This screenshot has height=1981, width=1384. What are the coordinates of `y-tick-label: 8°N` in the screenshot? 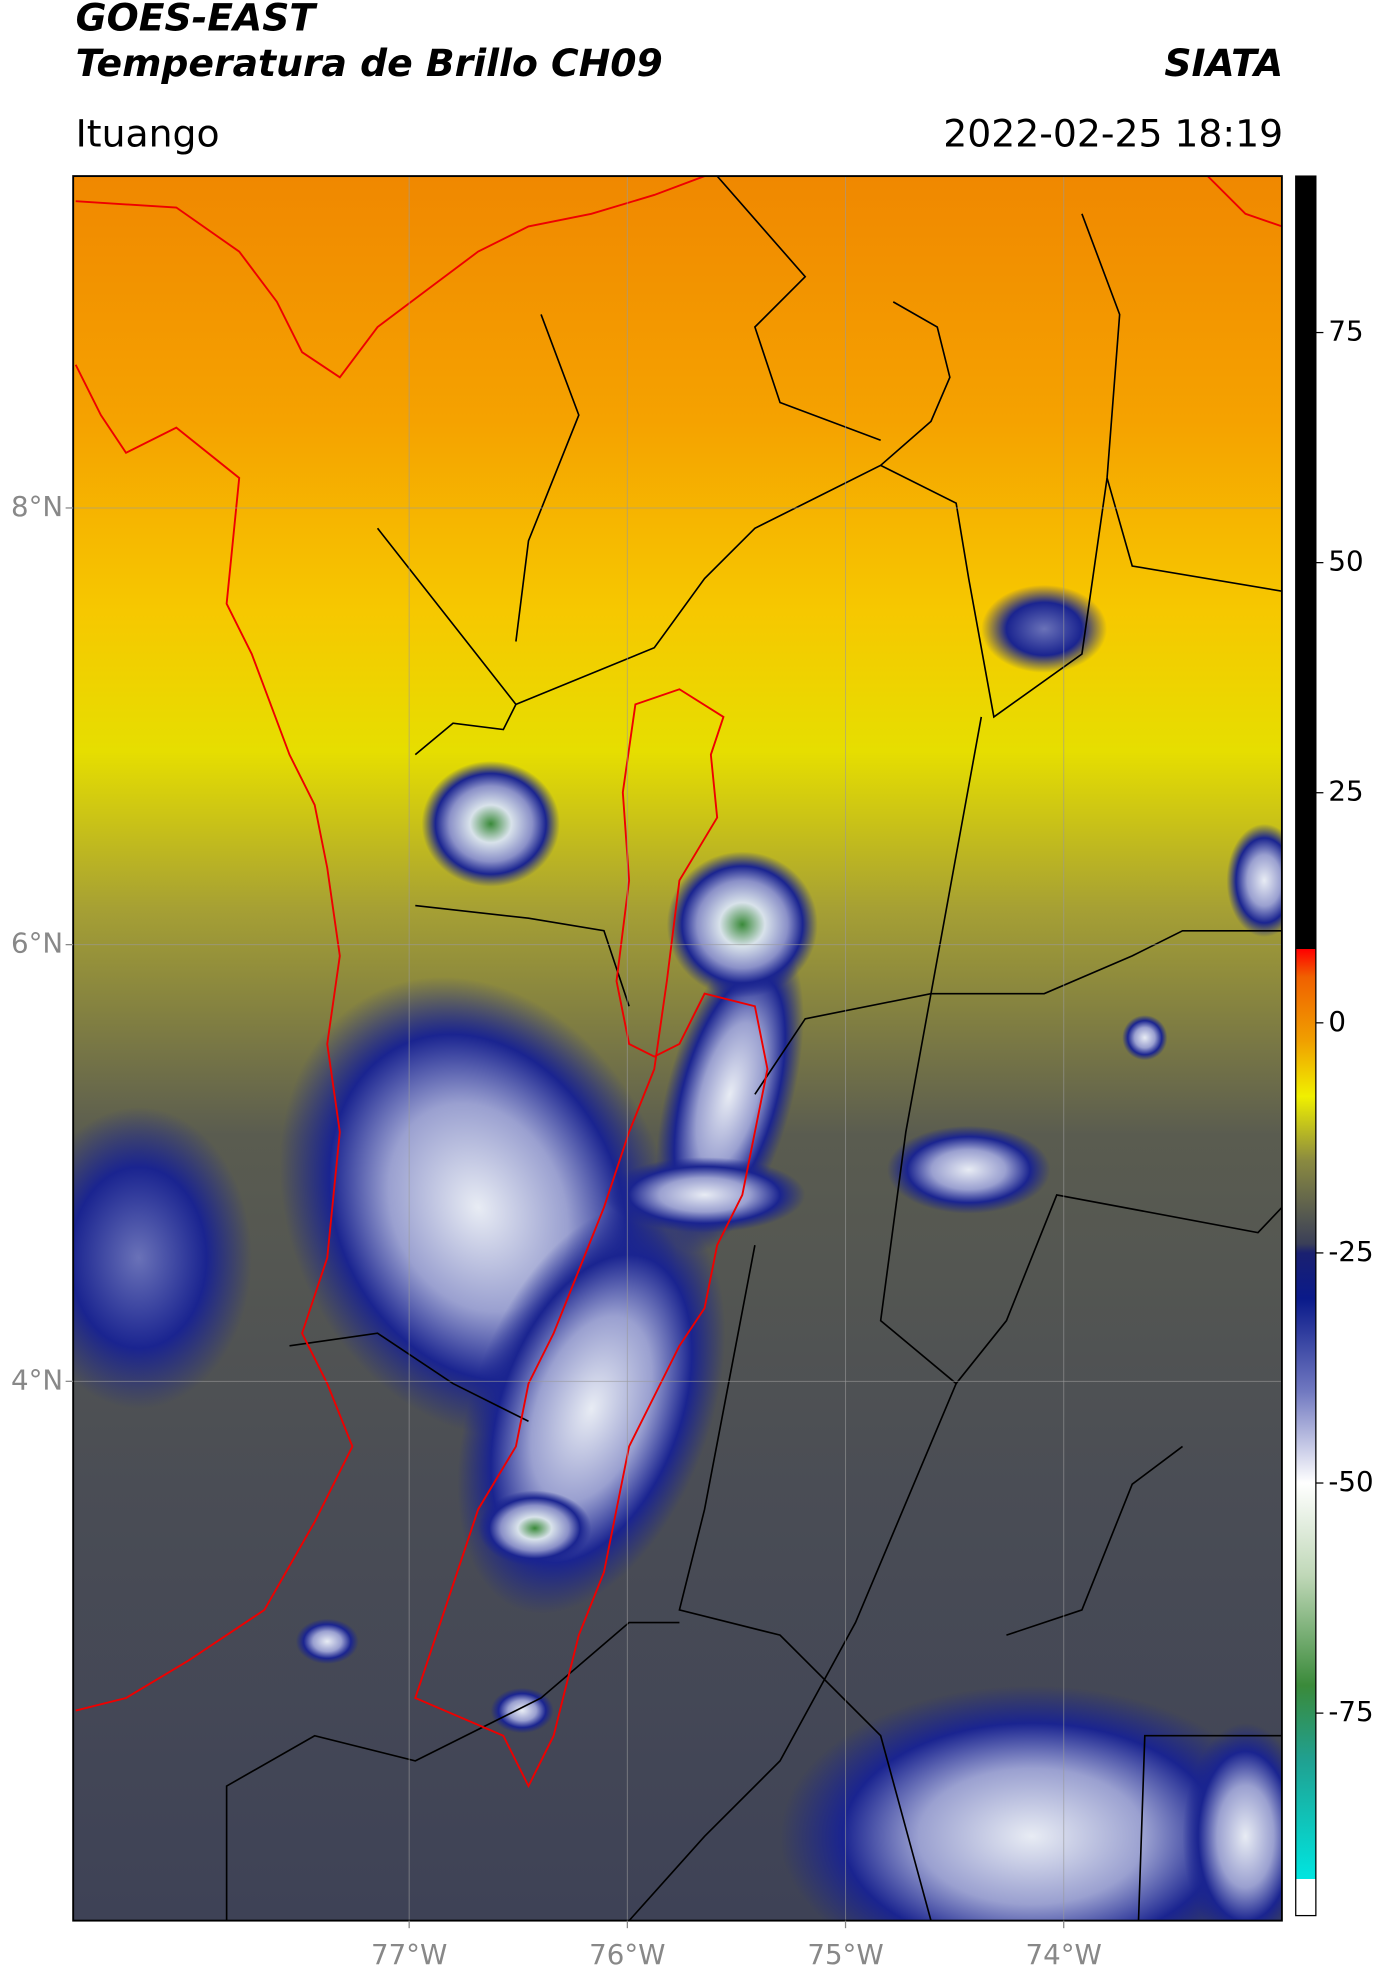 It's located at (37, 506).